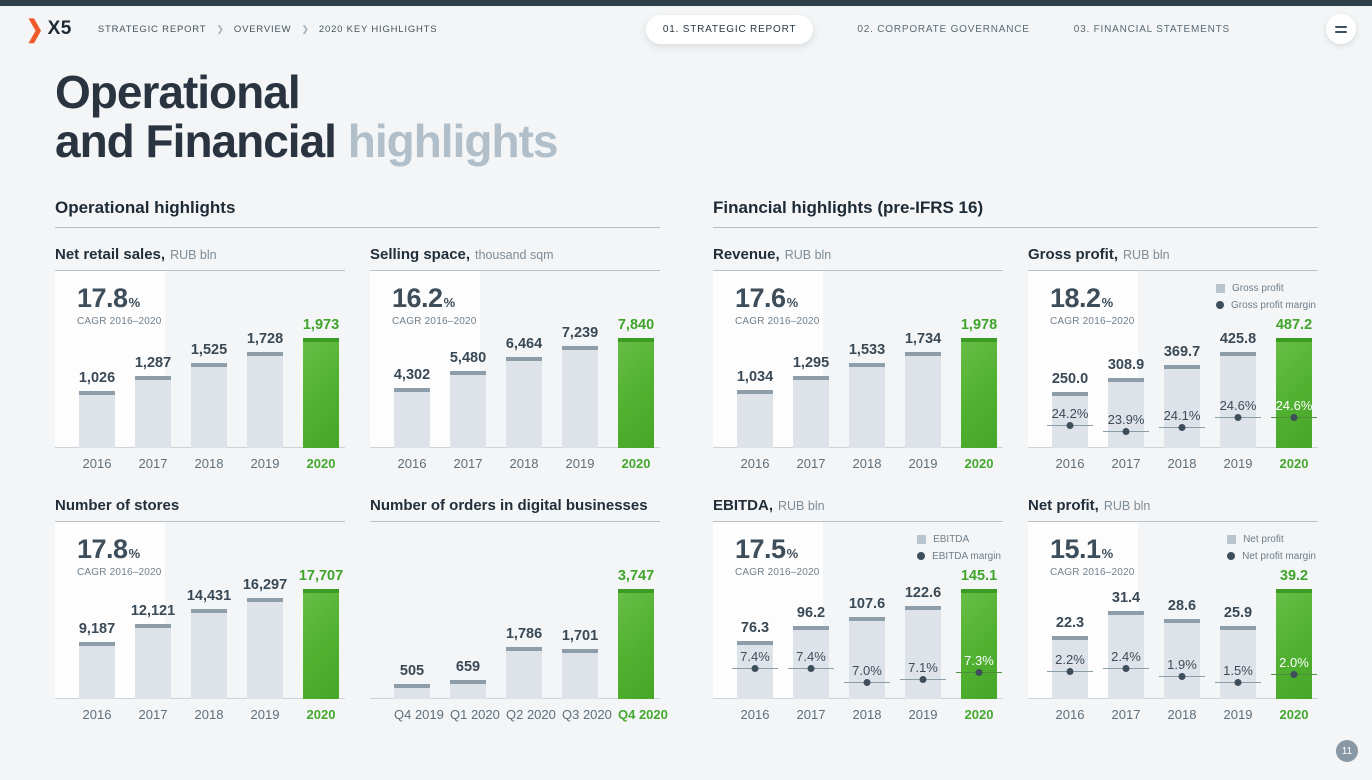 The image size is (1372, 780). I want to click on breadcrumb-item-2020-key-highlights: 2020 KEY HIGHLIGHTS, so click(378, 29).